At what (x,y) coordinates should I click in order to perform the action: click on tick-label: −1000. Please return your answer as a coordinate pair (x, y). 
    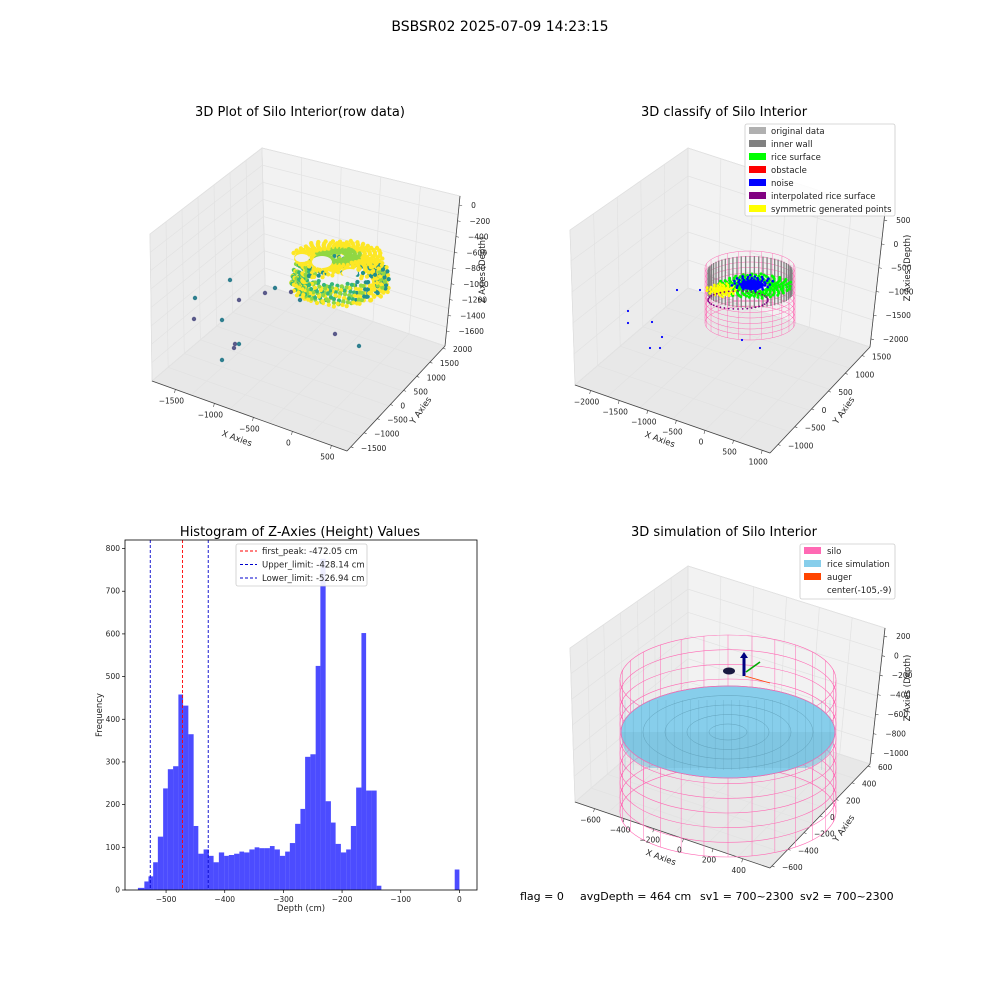
    Looking at the image, I should click on (896, 753).